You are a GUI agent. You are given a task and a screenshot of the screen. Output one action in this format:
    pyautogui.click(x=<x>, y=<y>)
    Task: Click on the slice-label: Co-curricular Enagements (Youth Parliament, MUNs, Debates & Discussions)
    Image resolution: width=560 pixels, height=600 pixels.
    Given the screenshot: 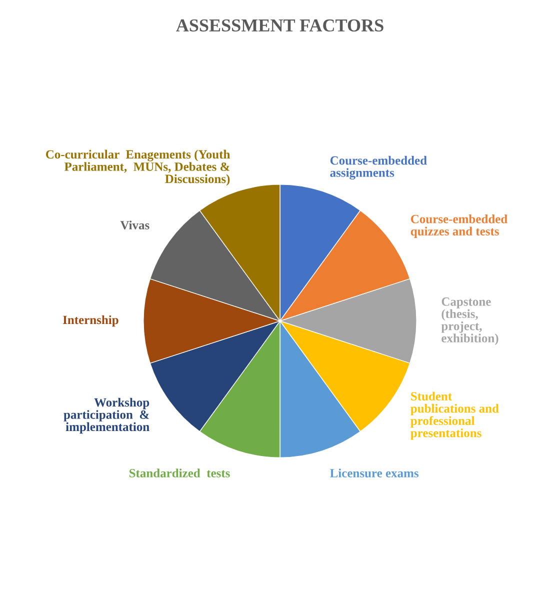 What is the action you would take?
    pyautogui.click(x=138, y=168)
    